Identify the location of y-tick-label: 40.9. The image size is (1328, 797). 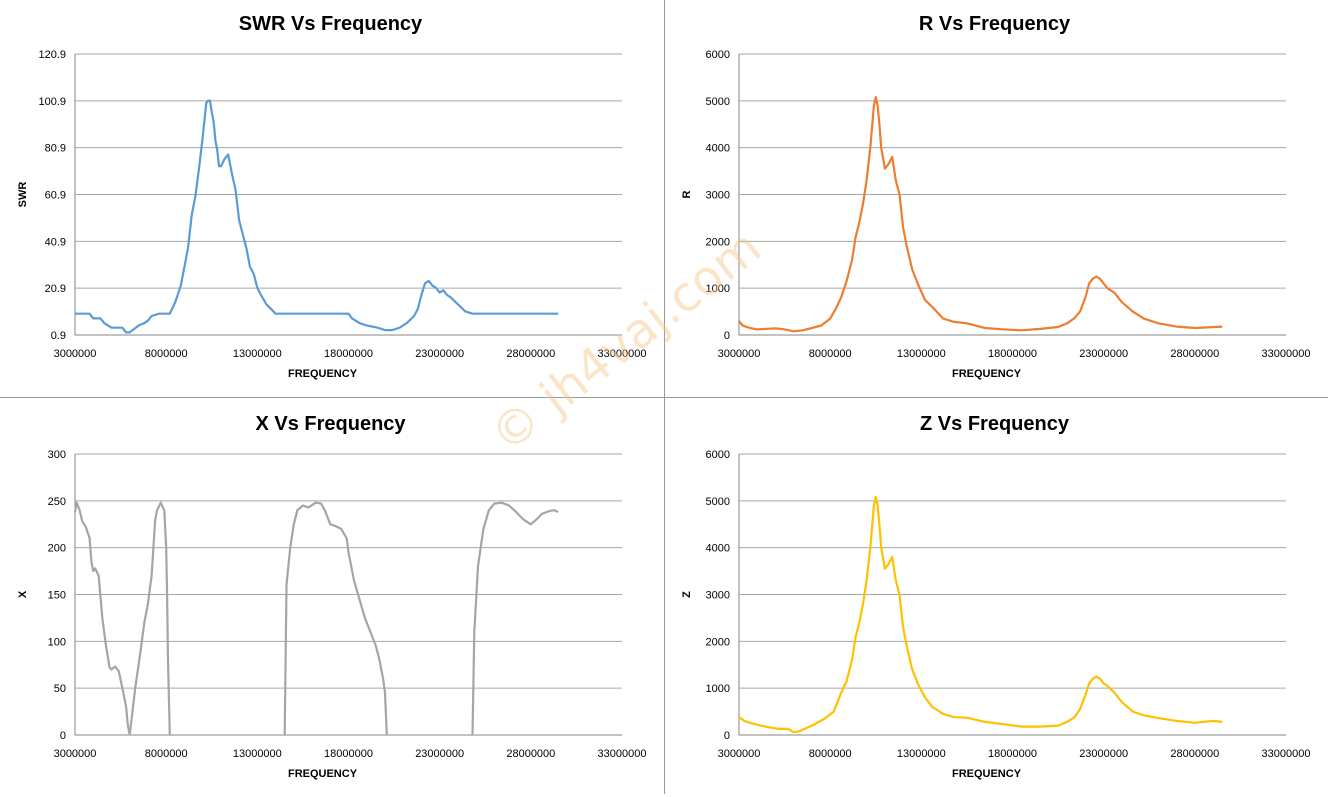
(55, 242).